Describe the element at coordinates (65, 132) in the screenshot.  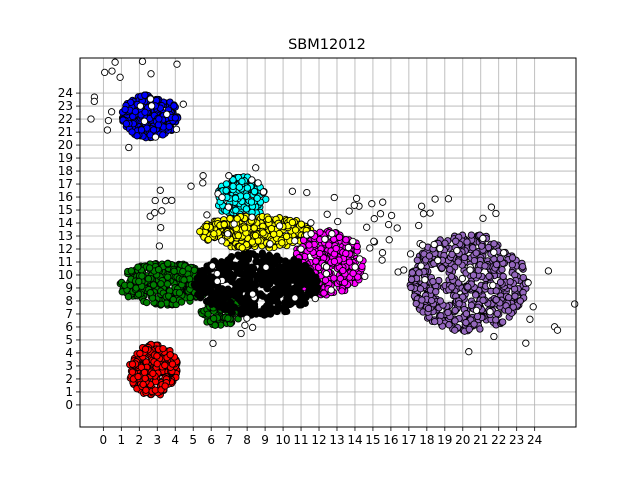
I see `y-tick-label: 21` at that location.